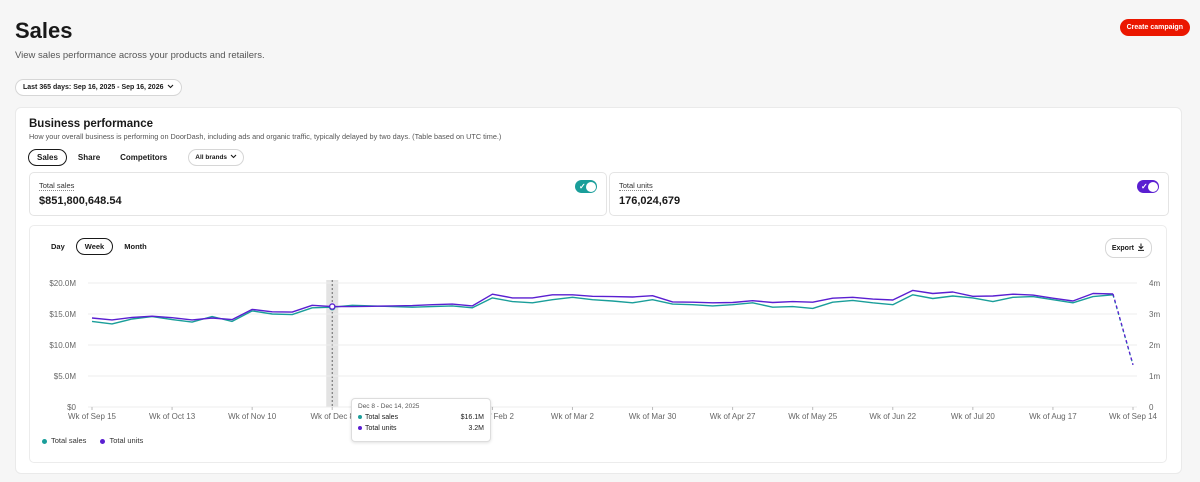 This screenshot has height=482, width=1200. What do you see at coordinates (1154, 283) in the screenshot?
I see `y-right-tick-label: 4m` at bounding box center [1154, 283].